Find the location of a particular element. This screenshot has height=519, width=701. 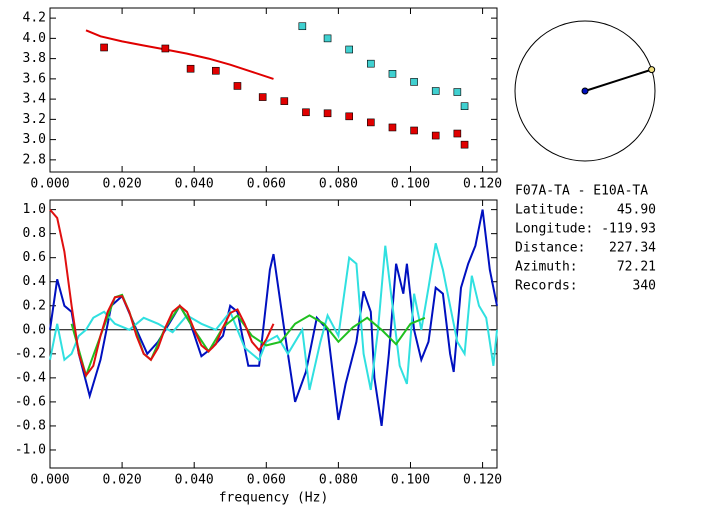

info-value: 45.90 is located at coordinates (636, 210).